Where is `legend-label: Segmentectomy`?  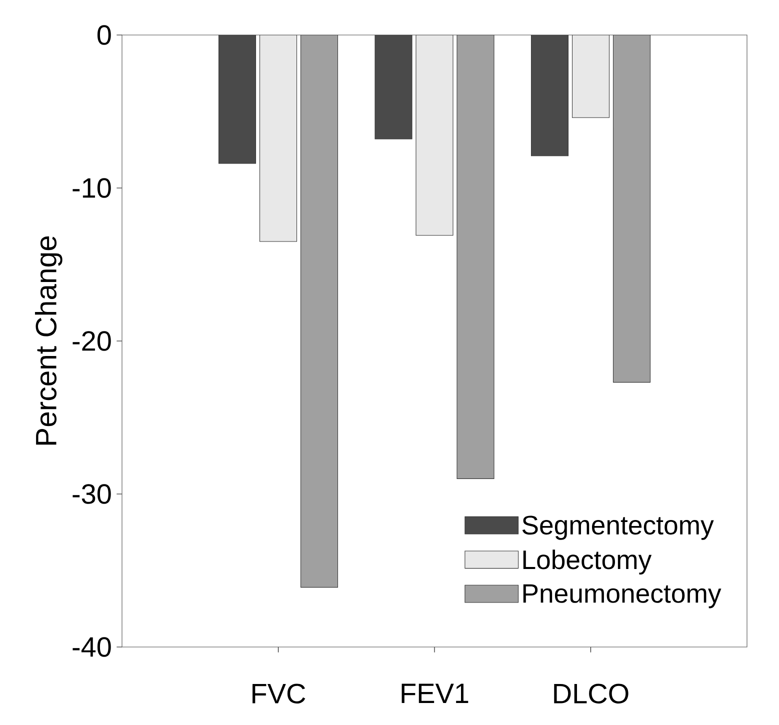 legend-label: Segmentectomy is located at coordinates (618, 528).